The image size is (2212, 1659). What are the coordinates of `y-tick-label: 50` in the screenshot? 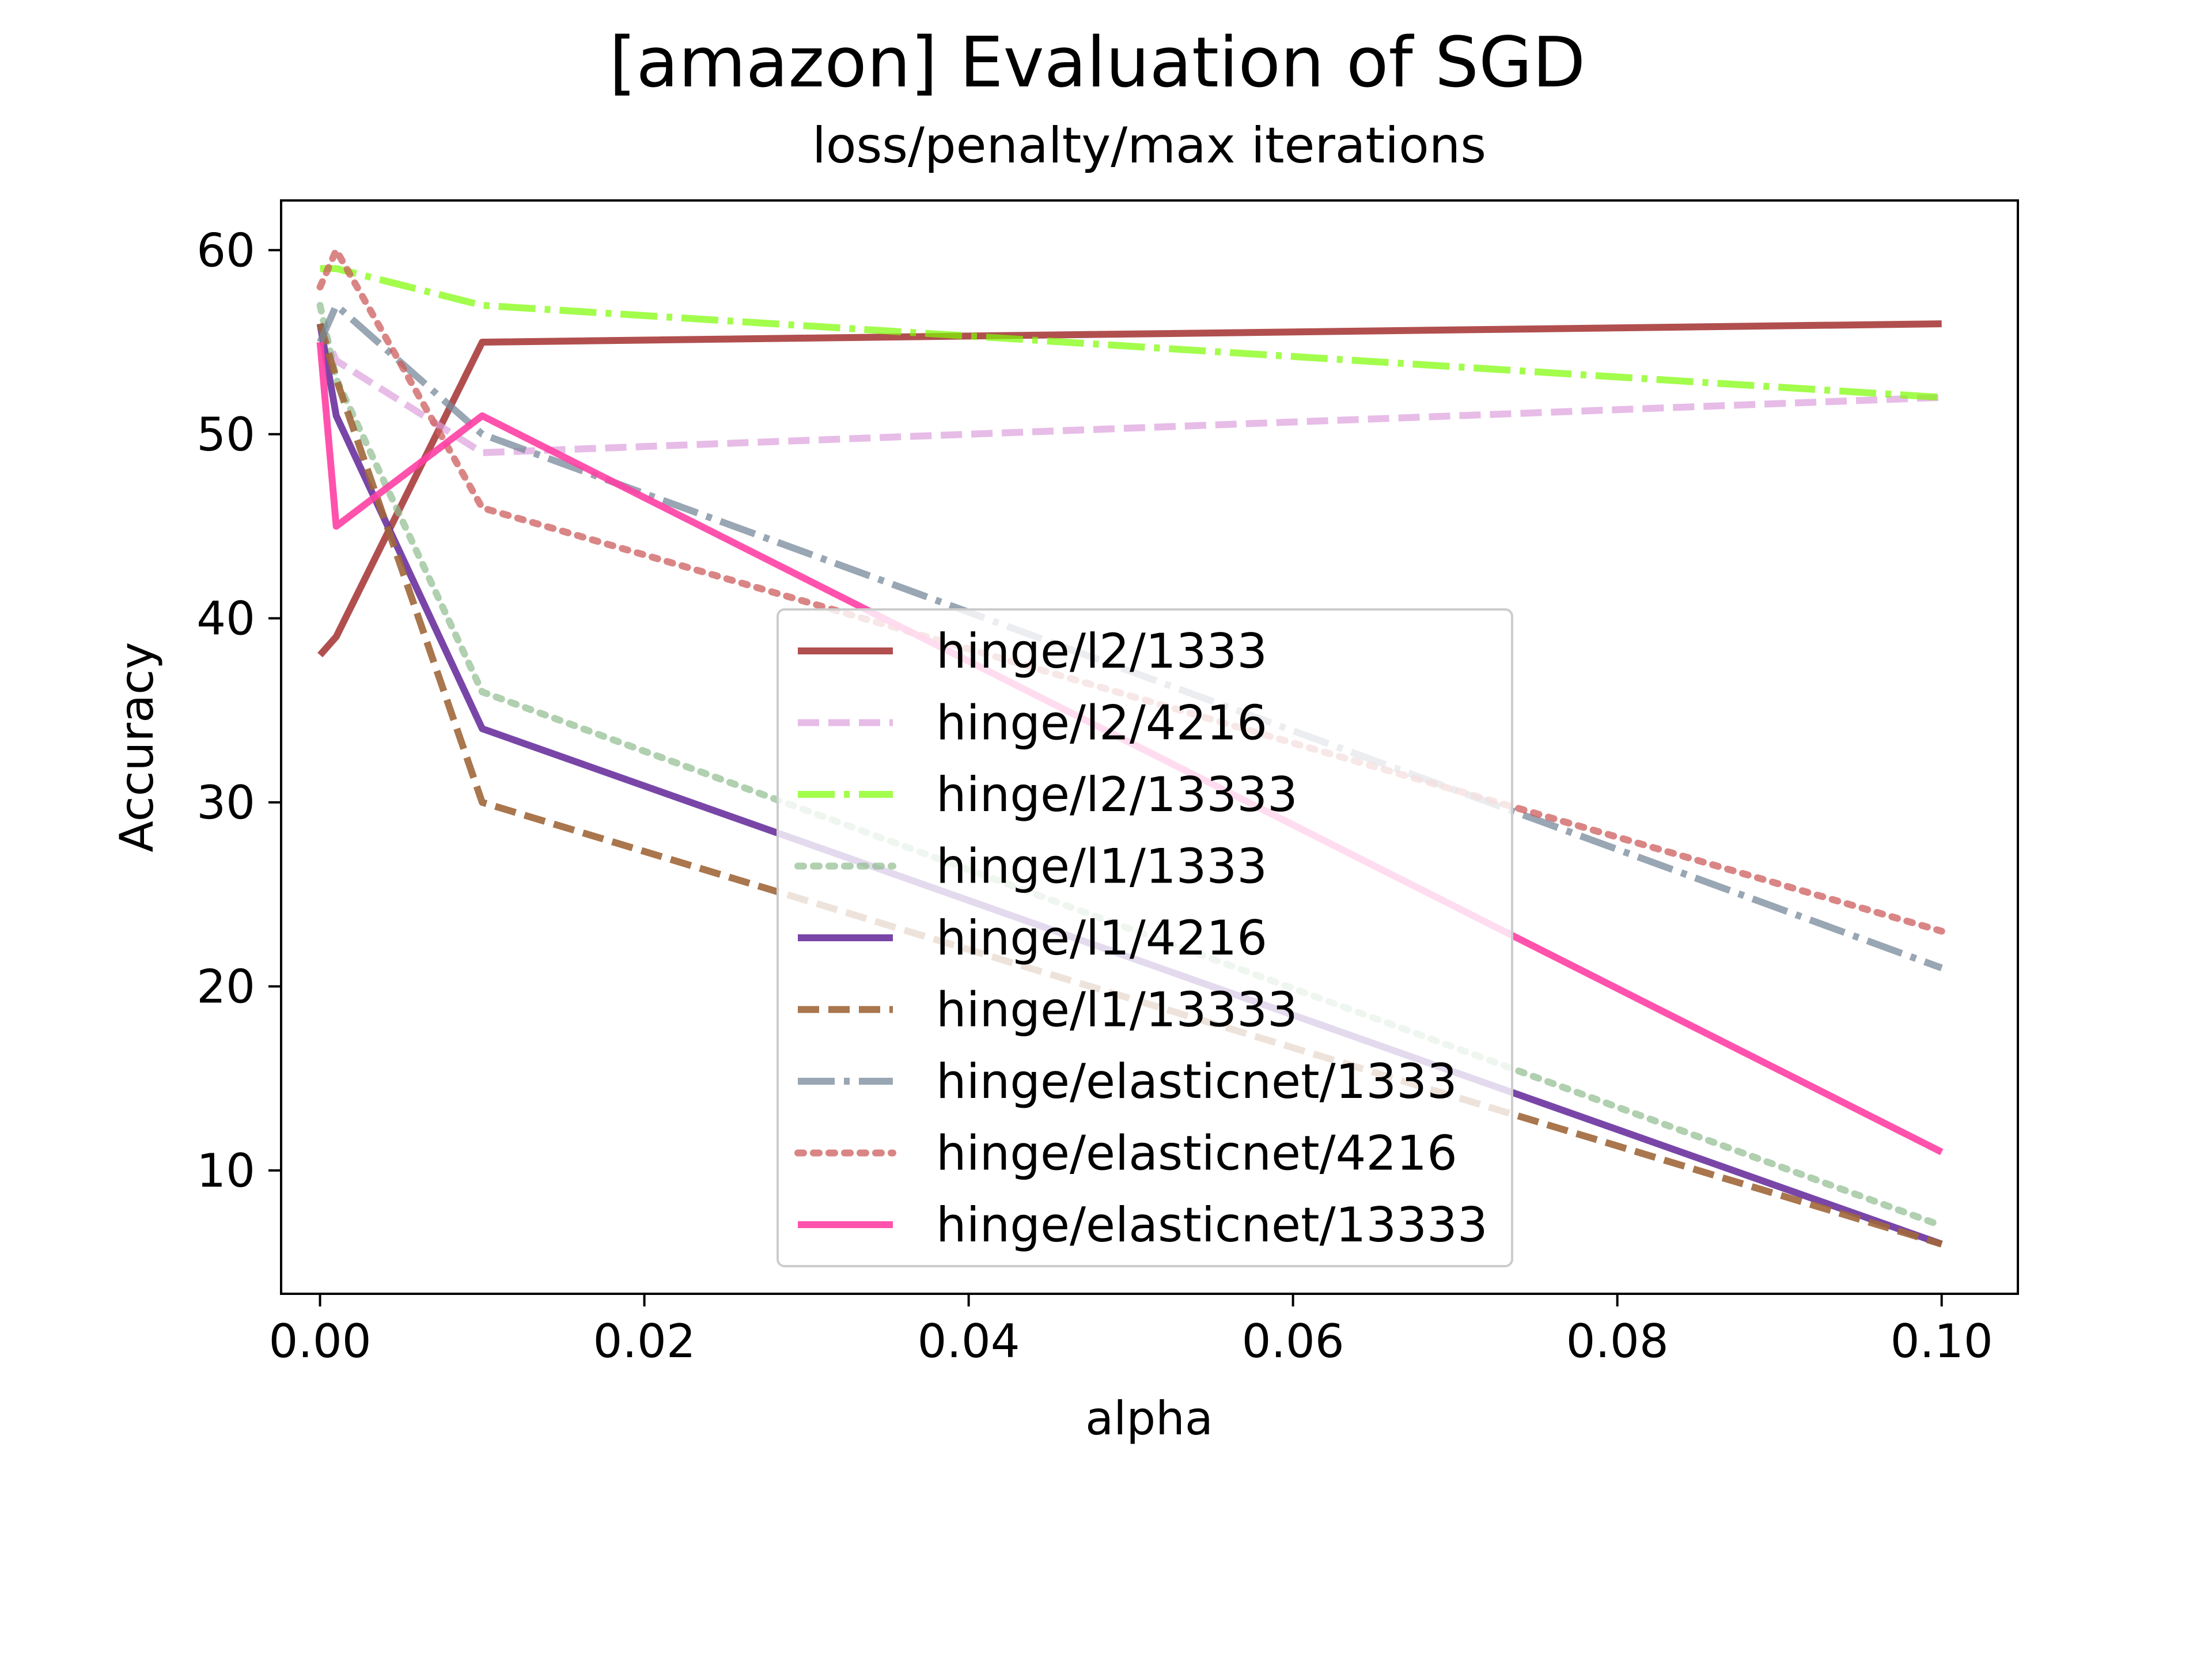 It's located at (225, 434).